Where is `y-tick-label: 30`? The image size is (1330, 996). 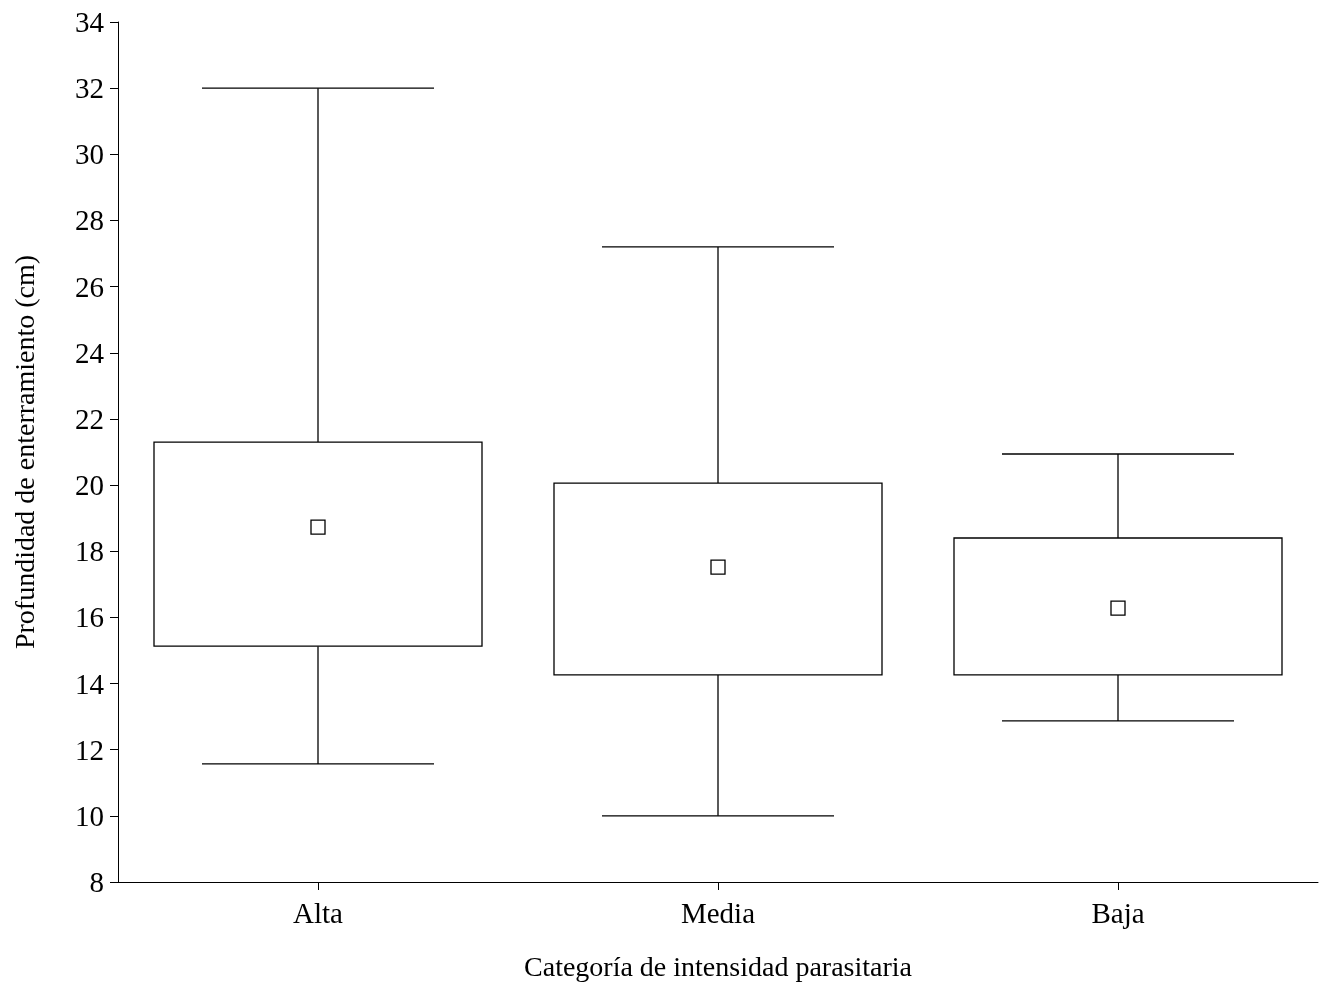 y-tick-label: 30 is located at coordinates (89, 154).